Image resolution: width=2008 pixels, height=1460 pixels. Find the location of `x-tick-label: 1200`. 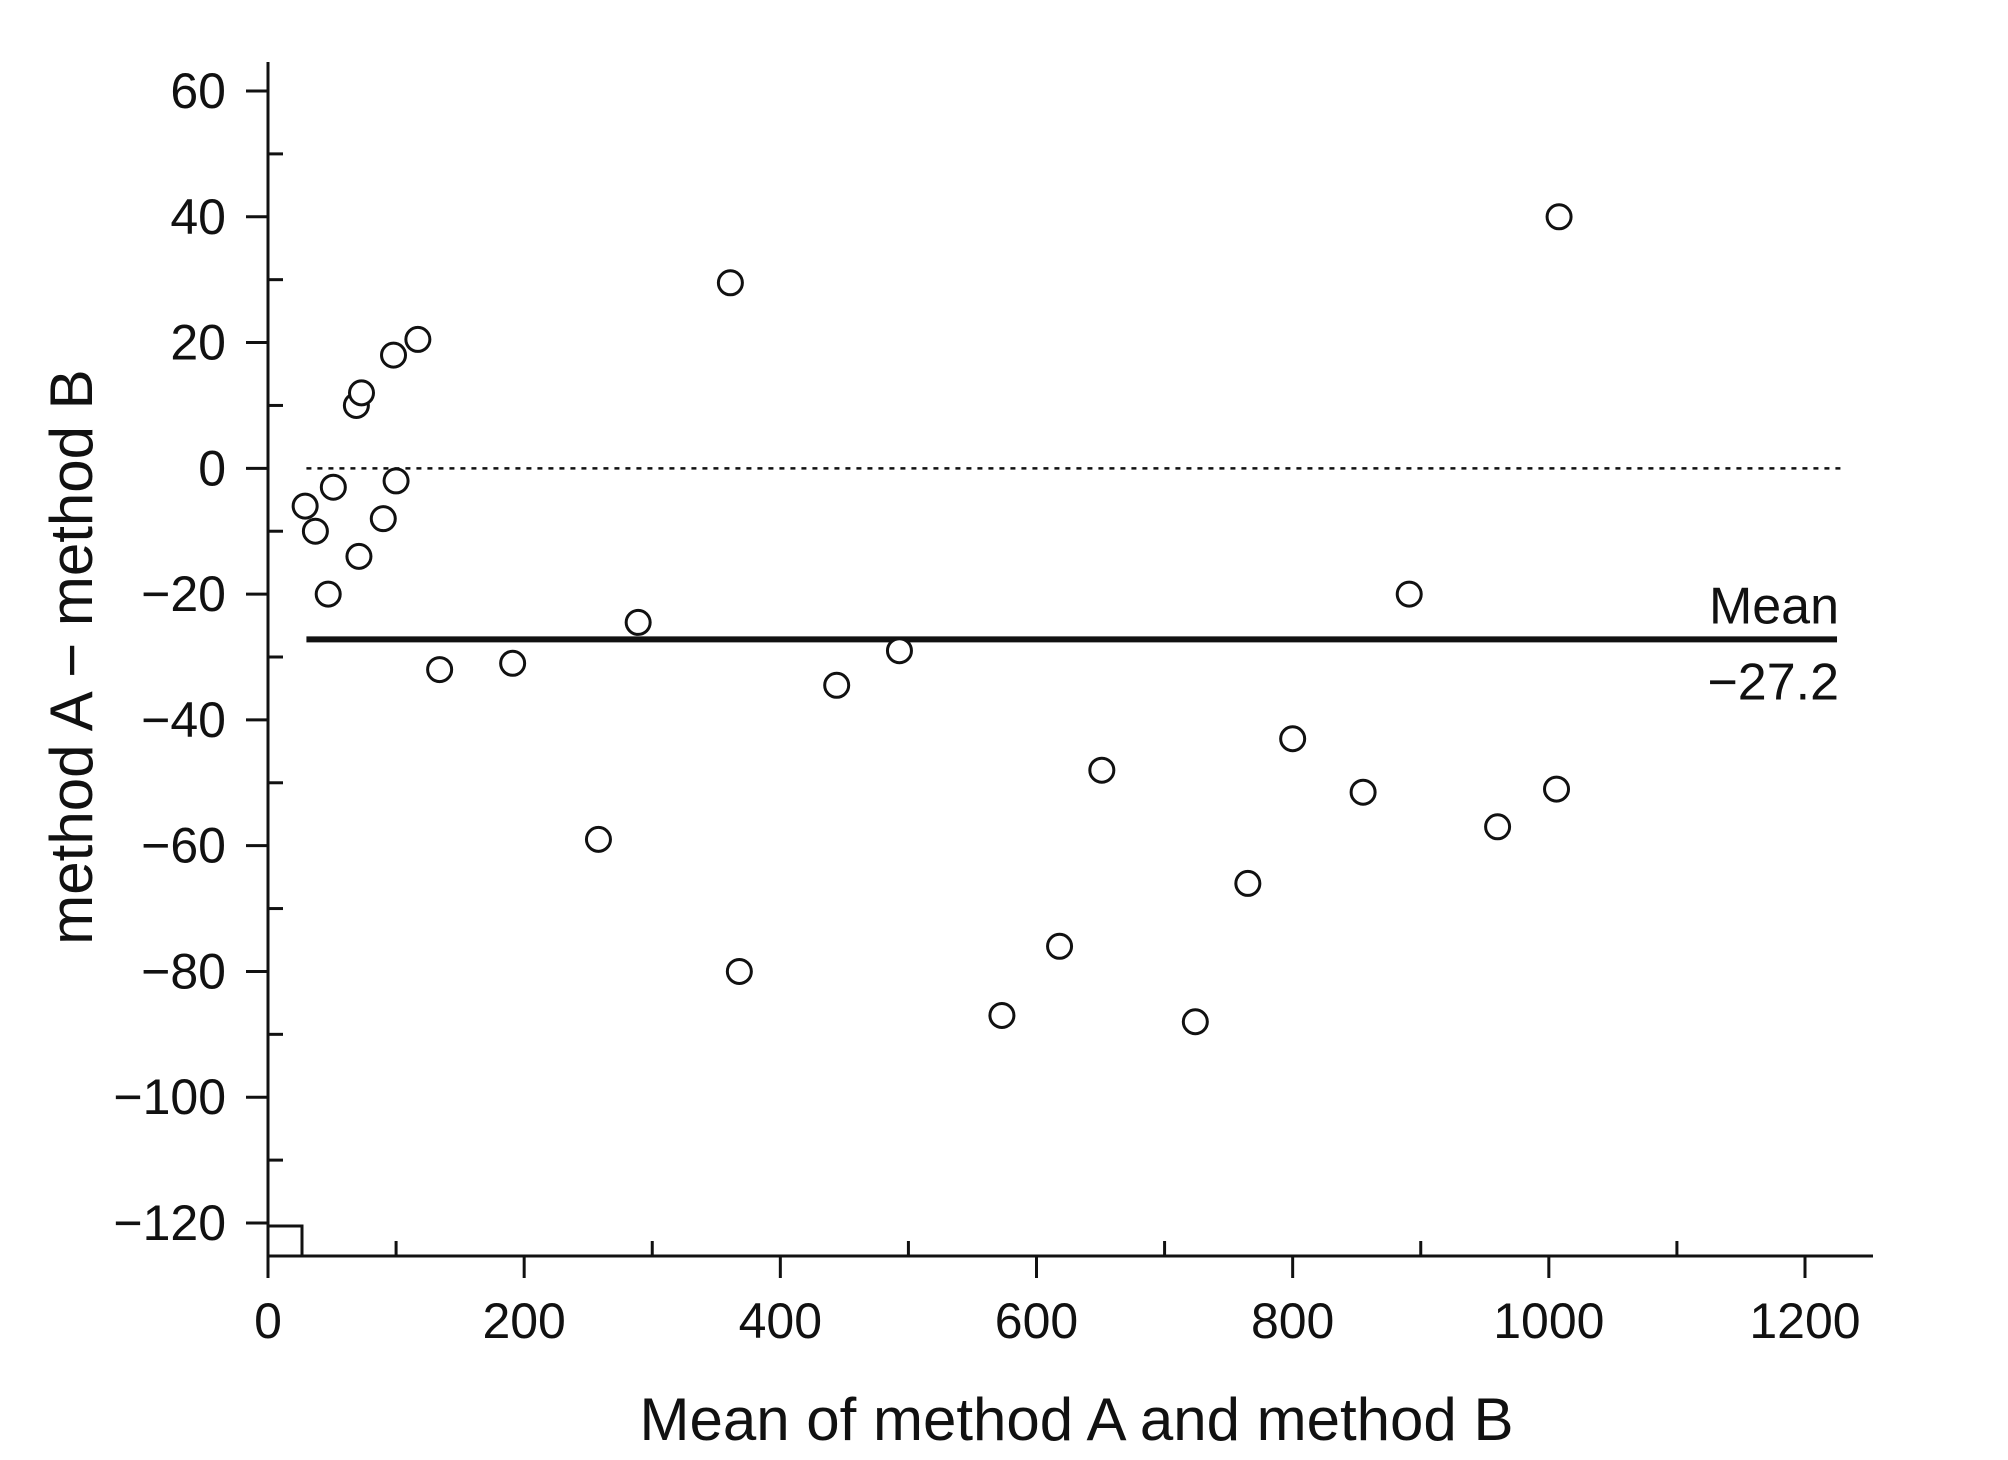

x-tick-label: 1200 is located at coordinates (1804, 1321).